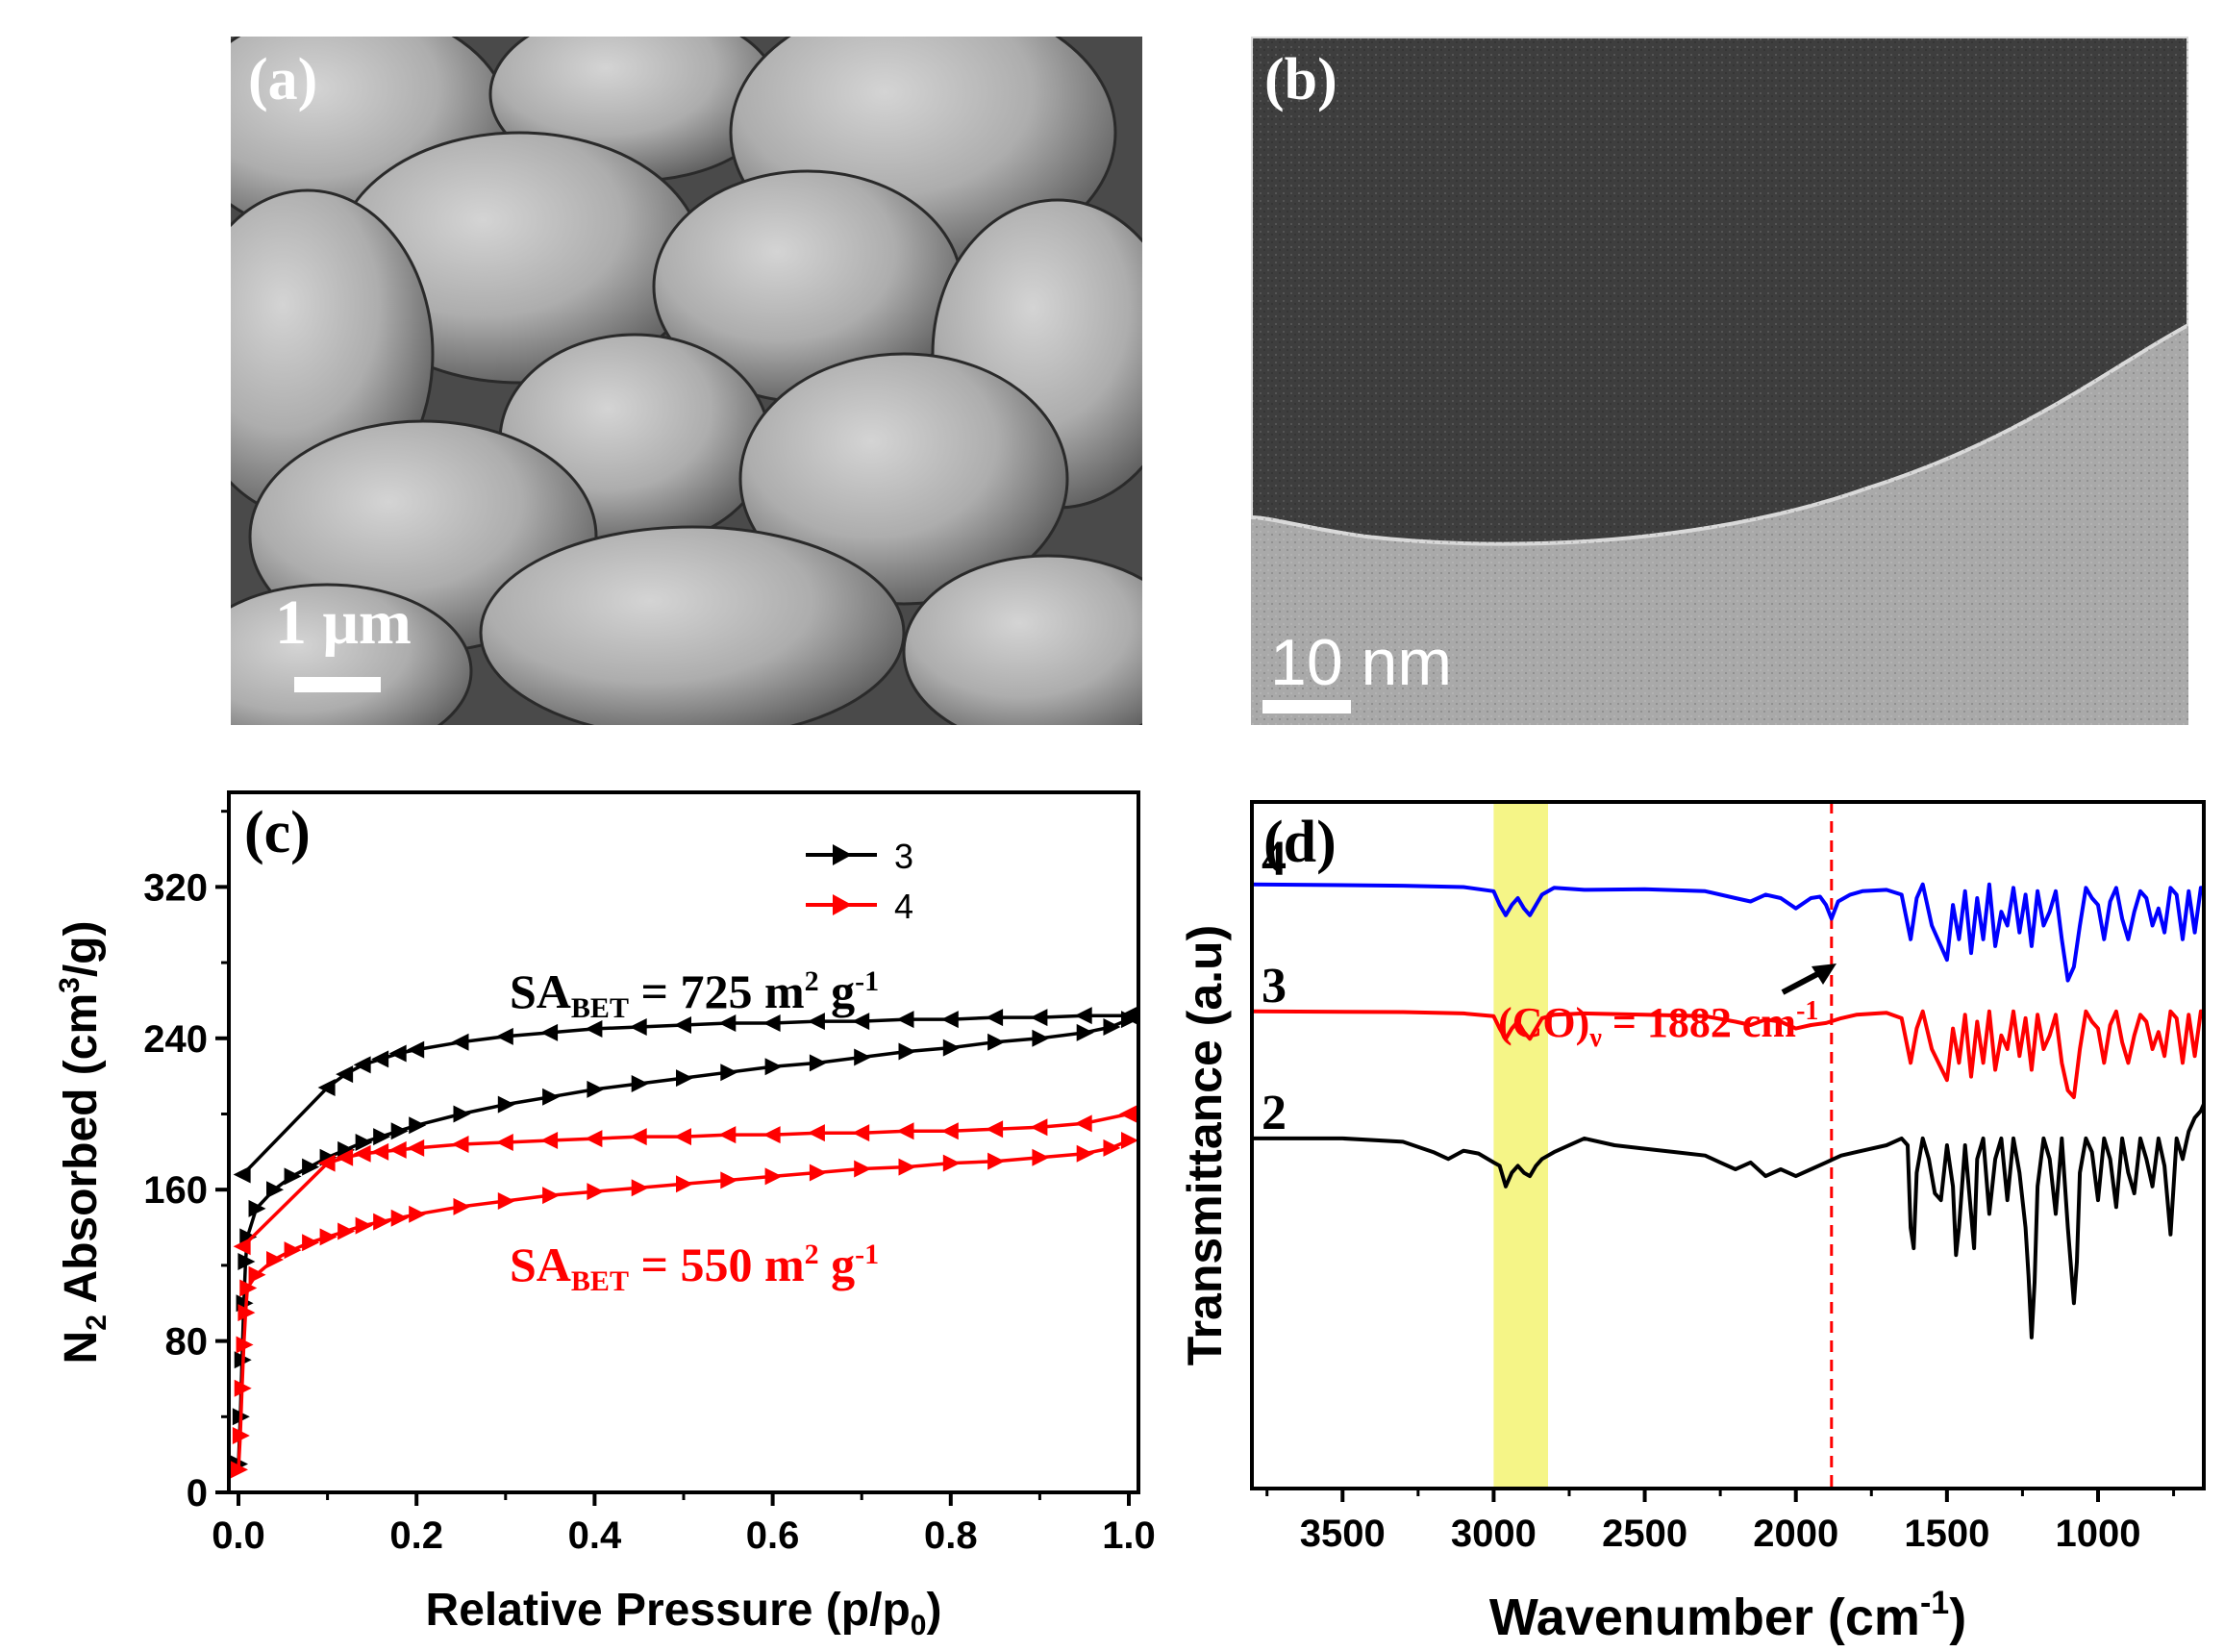 This screenshot has width=2224, height=1652. I want to click on scale-bar, so click(1307, 706).